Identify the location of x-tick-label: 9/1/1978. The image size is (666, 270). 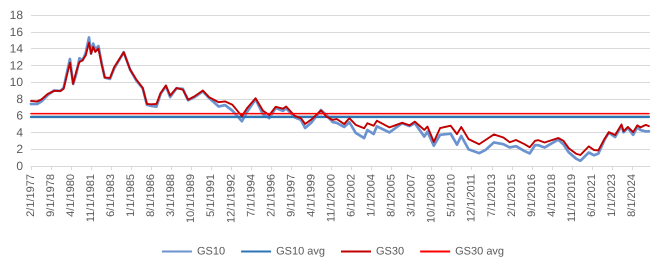
(50, 195).